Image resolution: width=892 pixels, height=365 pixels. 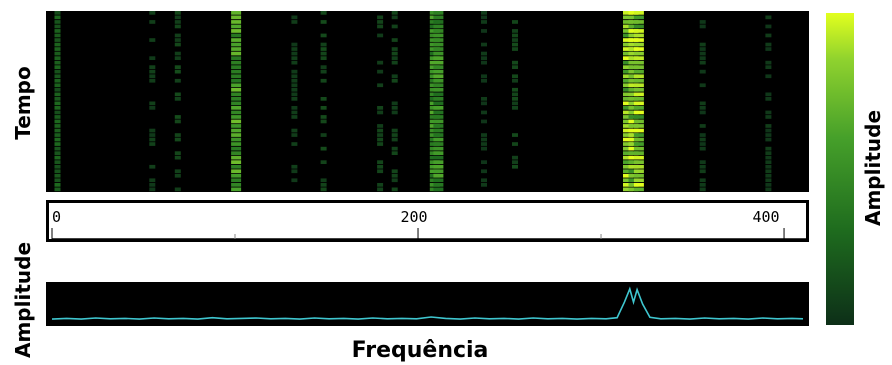 What do you see at coordinates (420, 350) in the screenshot?
I see `frequency-x-label: Frequência` at bounding box center [420, 350].